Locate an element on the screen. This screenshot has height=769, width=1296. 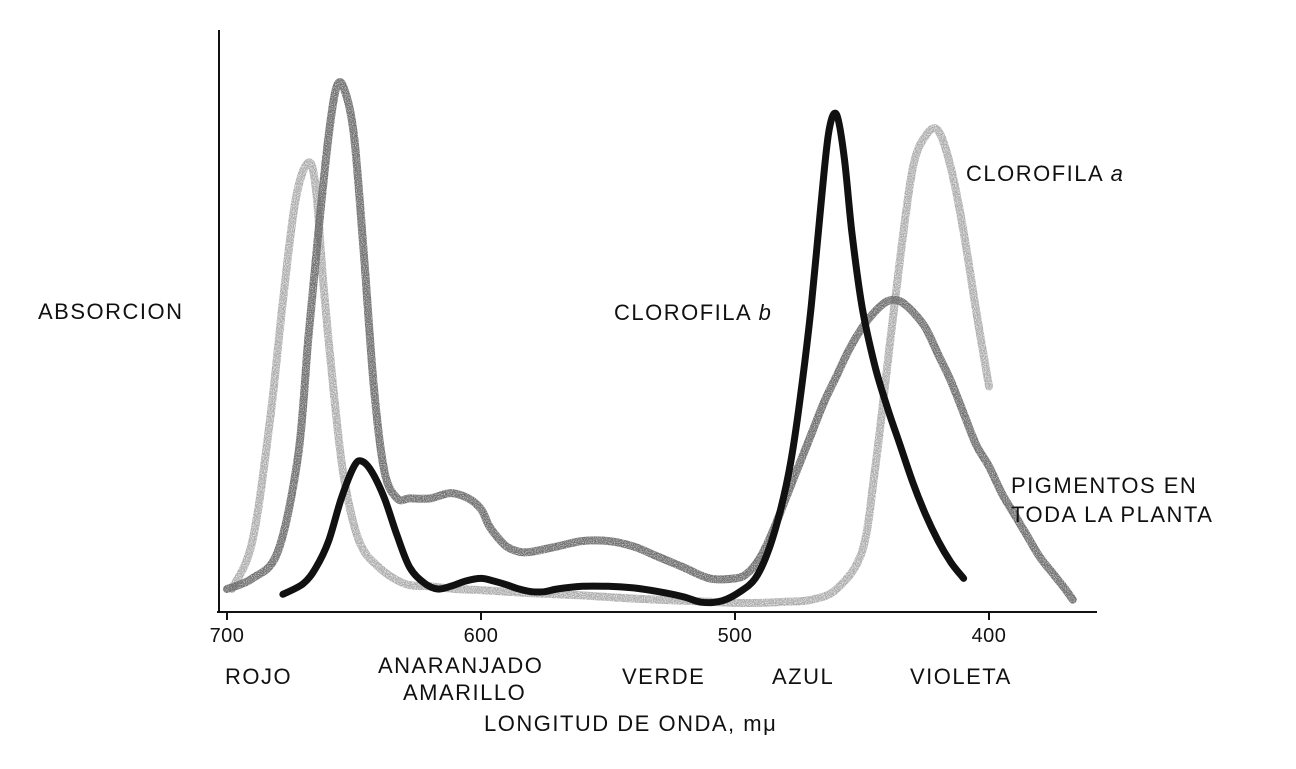
y-axis-title: ABSORCION is located at coordinates (111, 311).